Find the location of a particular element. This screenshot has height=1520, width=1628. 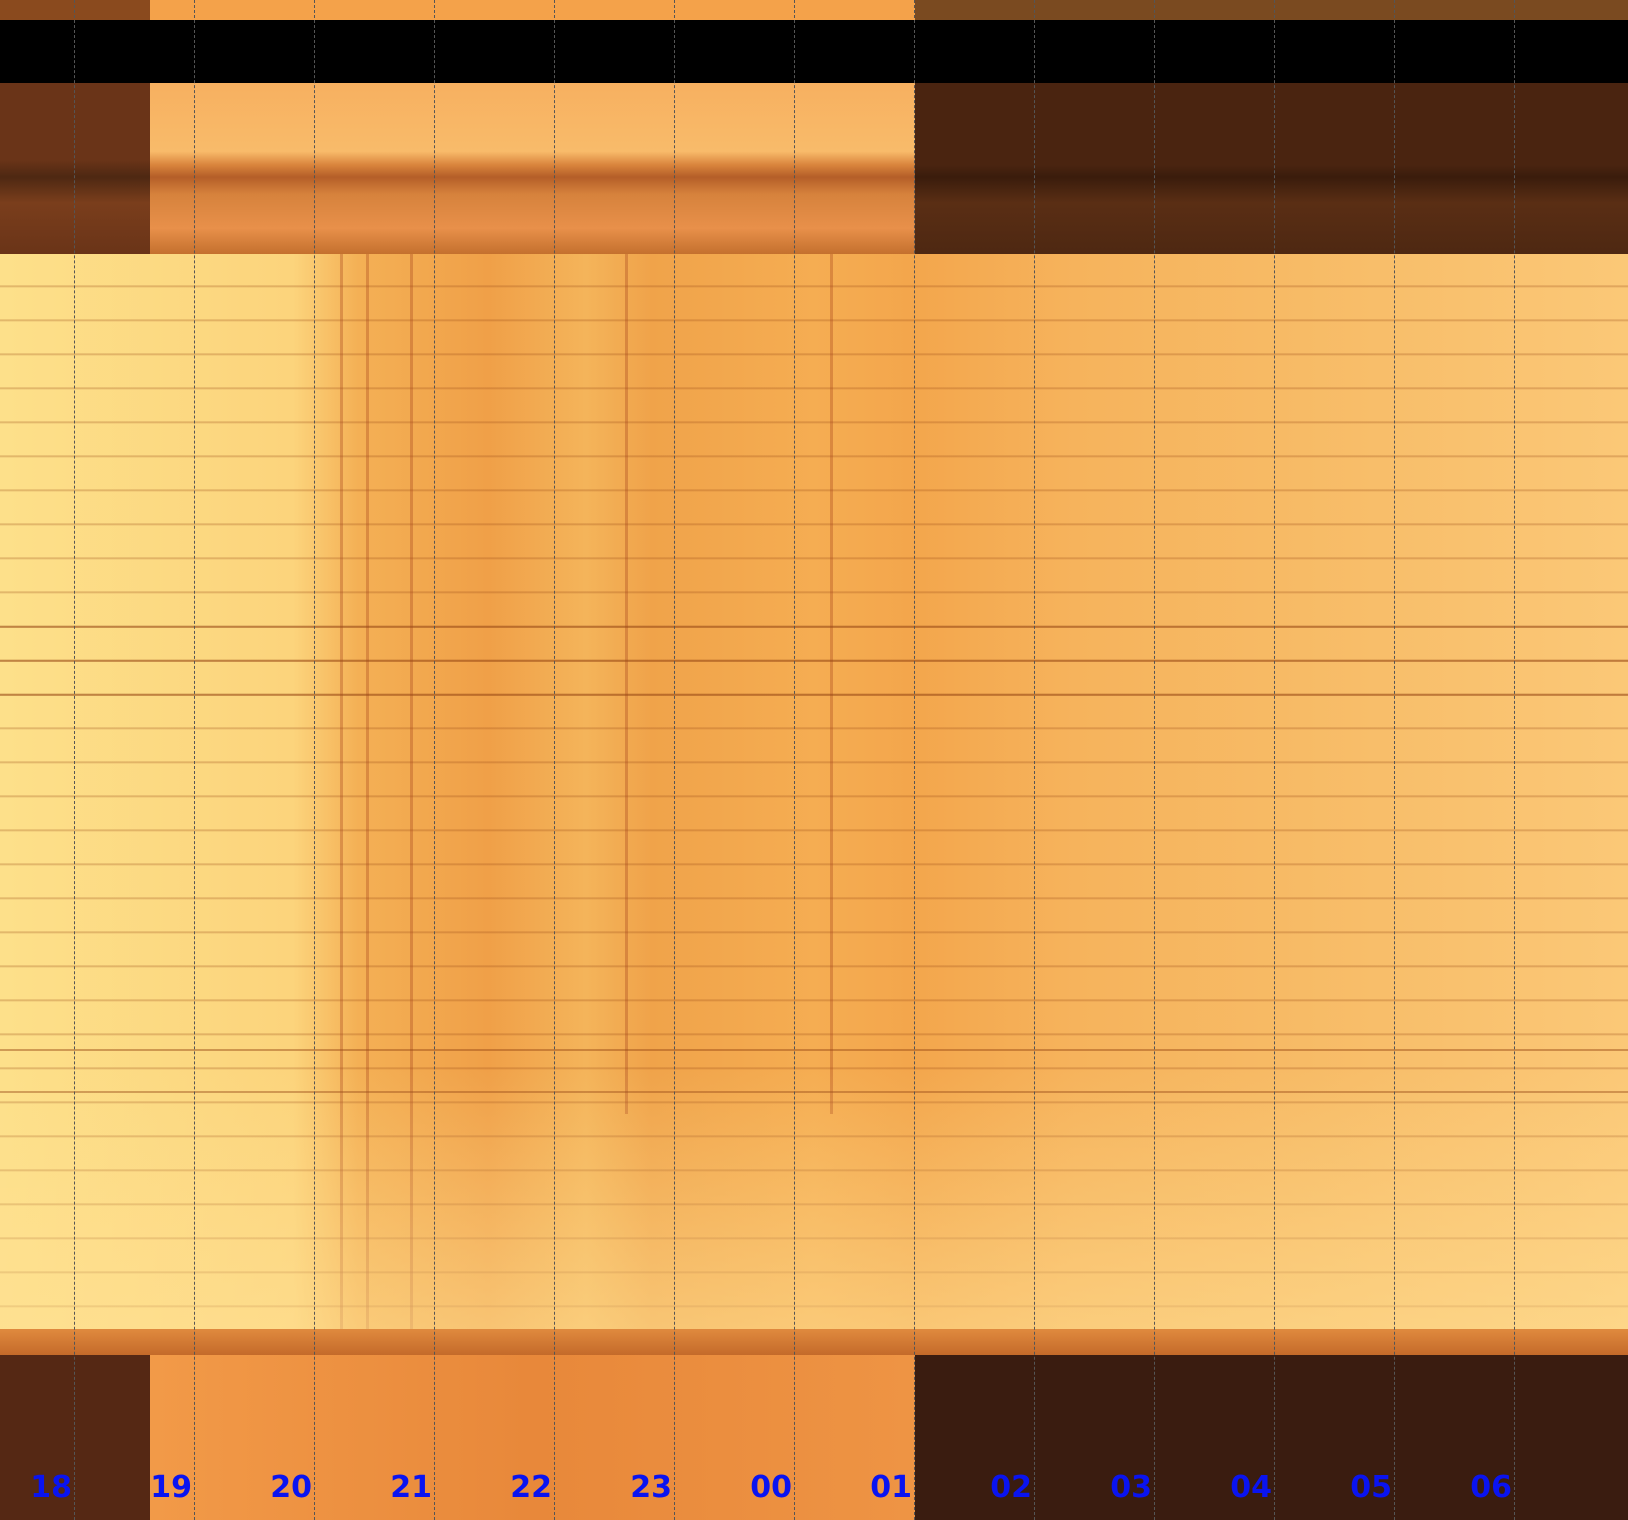

x-tick-label: 19 is located at coordinates (171, 1487).